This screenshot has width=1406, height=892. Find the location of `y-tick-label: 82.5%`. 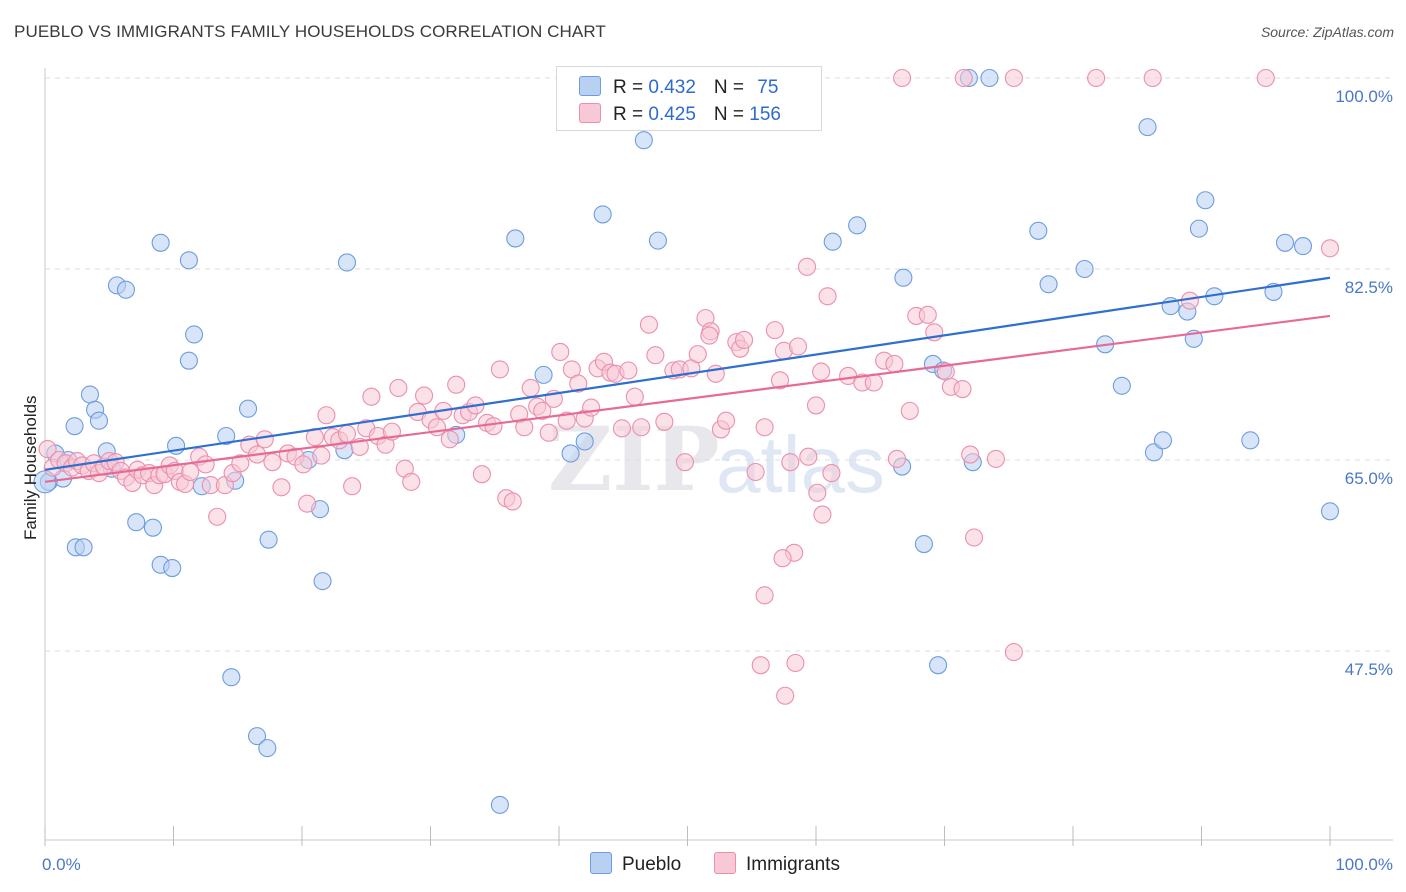

y-tick-label: 82.5% is located at coordinates (1369, 287).